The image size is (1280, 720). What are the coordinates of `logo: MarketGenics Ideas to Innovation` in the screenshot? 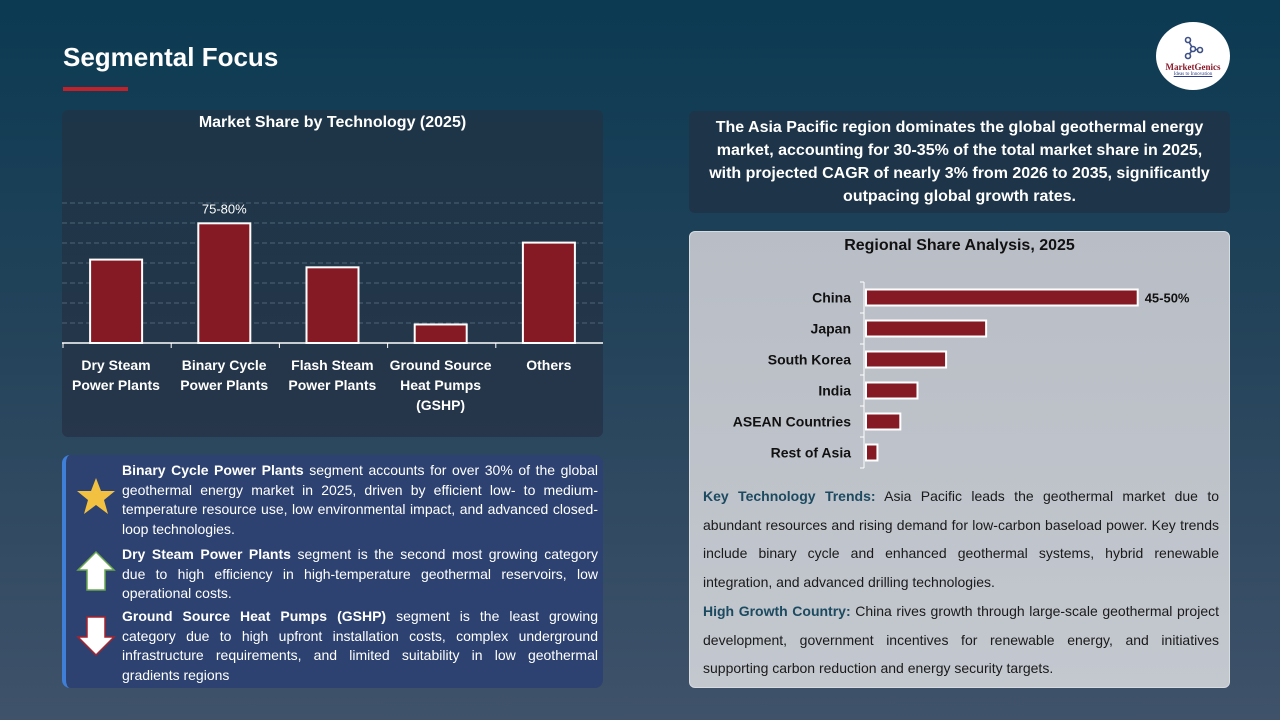 It's located at (1193, 56).